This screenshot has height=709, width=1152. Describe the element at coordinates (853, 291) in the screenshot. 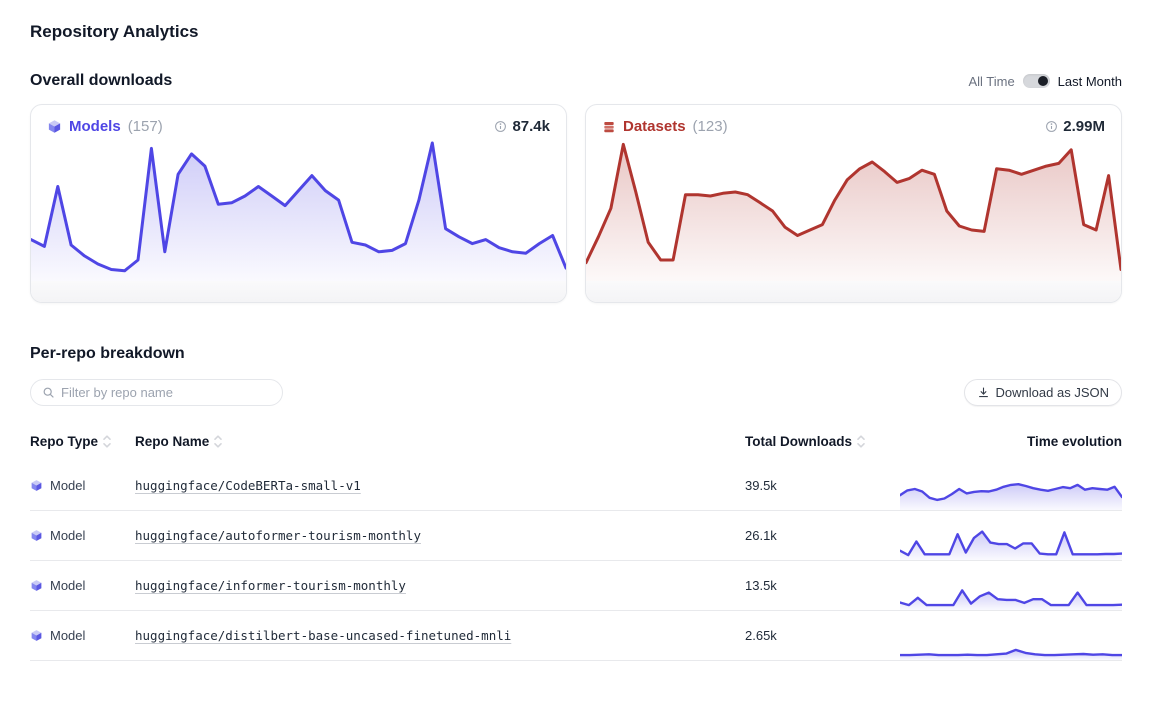

I see `datasets-chart-axis-strip` at that location.